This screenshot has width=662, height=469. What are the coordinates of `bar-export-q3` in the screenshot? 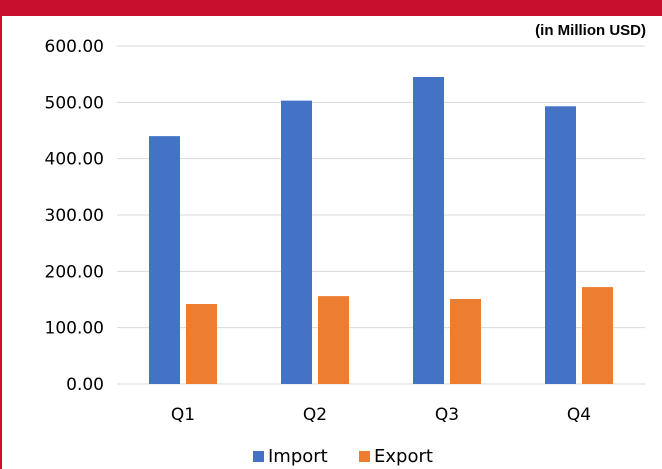 It's located at (465, 341).